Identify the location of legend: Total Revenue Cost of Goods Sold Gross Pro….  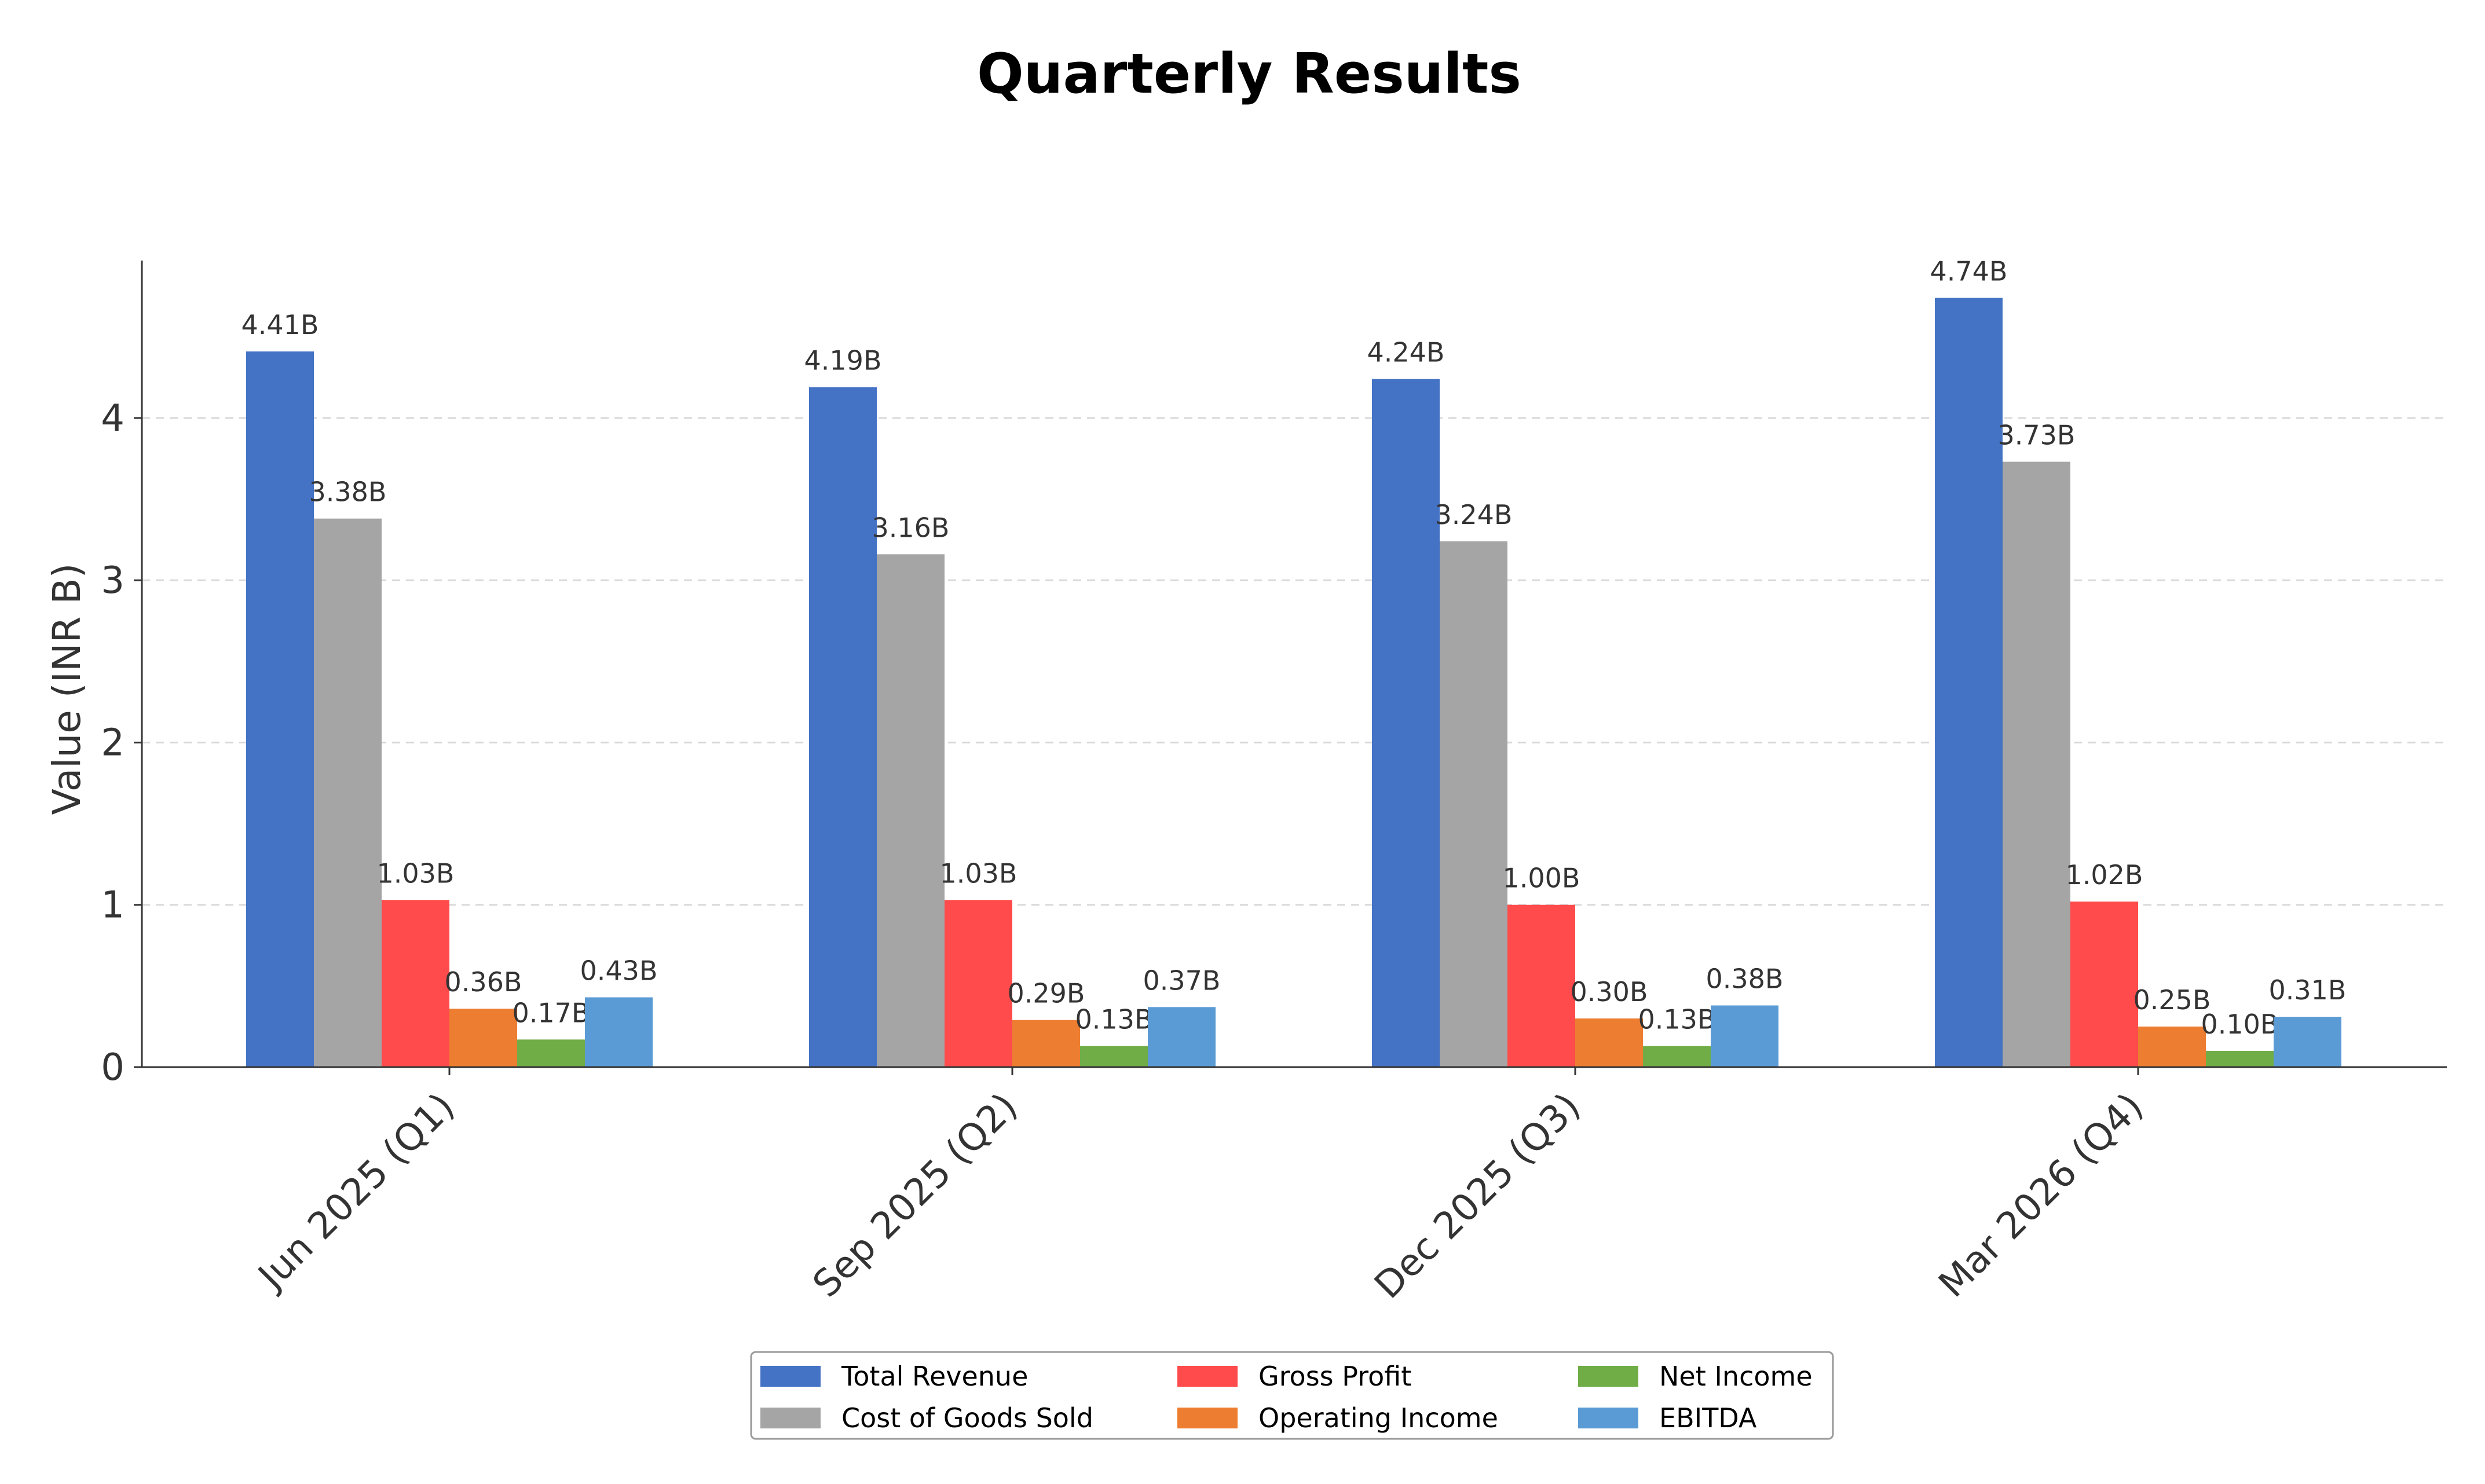
(1292, 1395).